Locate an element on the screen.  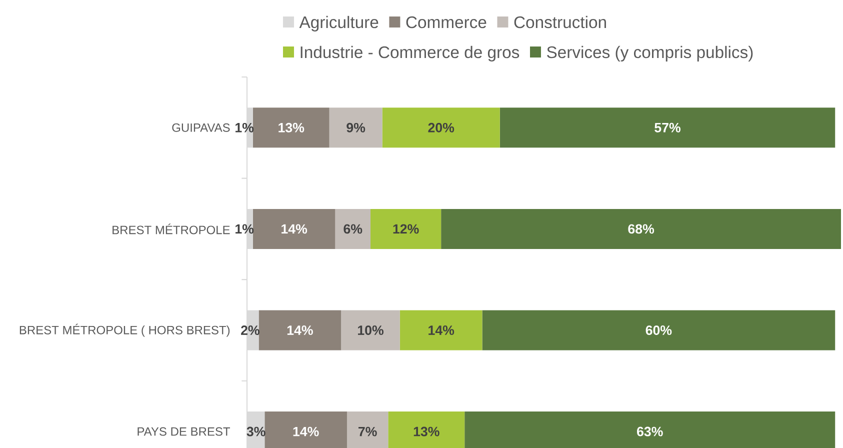
legend-label: Construction is located at coordinates (560, 22).